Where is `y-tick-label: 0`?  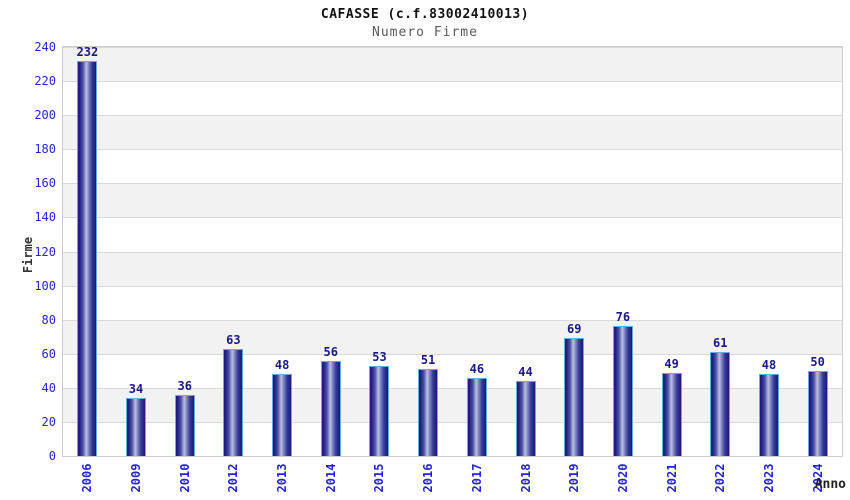
y-tick-label: 0 is located at coordinates (52, 456).